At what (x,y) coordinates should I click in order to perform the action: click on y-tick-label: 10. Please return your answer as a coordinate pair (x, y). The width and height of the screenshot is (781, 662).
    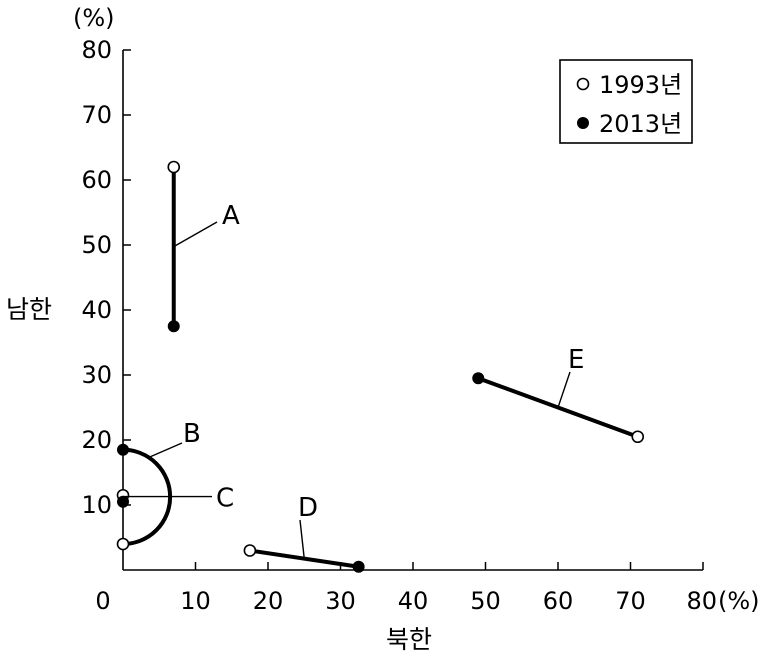
    Looking at the image, I should click on (96, 505).